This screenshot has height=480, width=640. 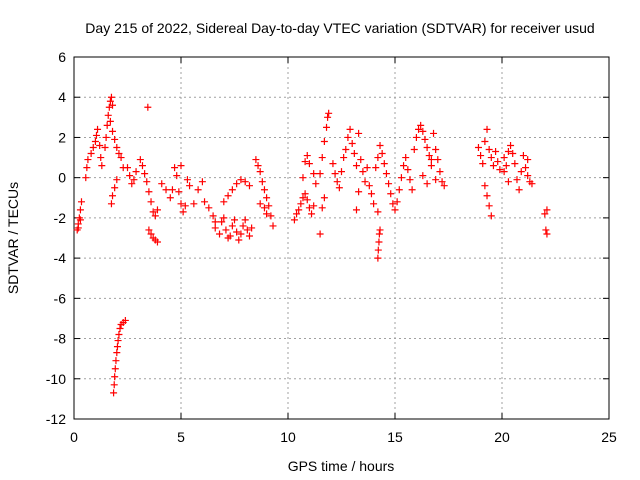 What do you see at coordinates (609, 437) in the screenshot?
I see `x-tick-label: 25` at bounding box center [609, 437].